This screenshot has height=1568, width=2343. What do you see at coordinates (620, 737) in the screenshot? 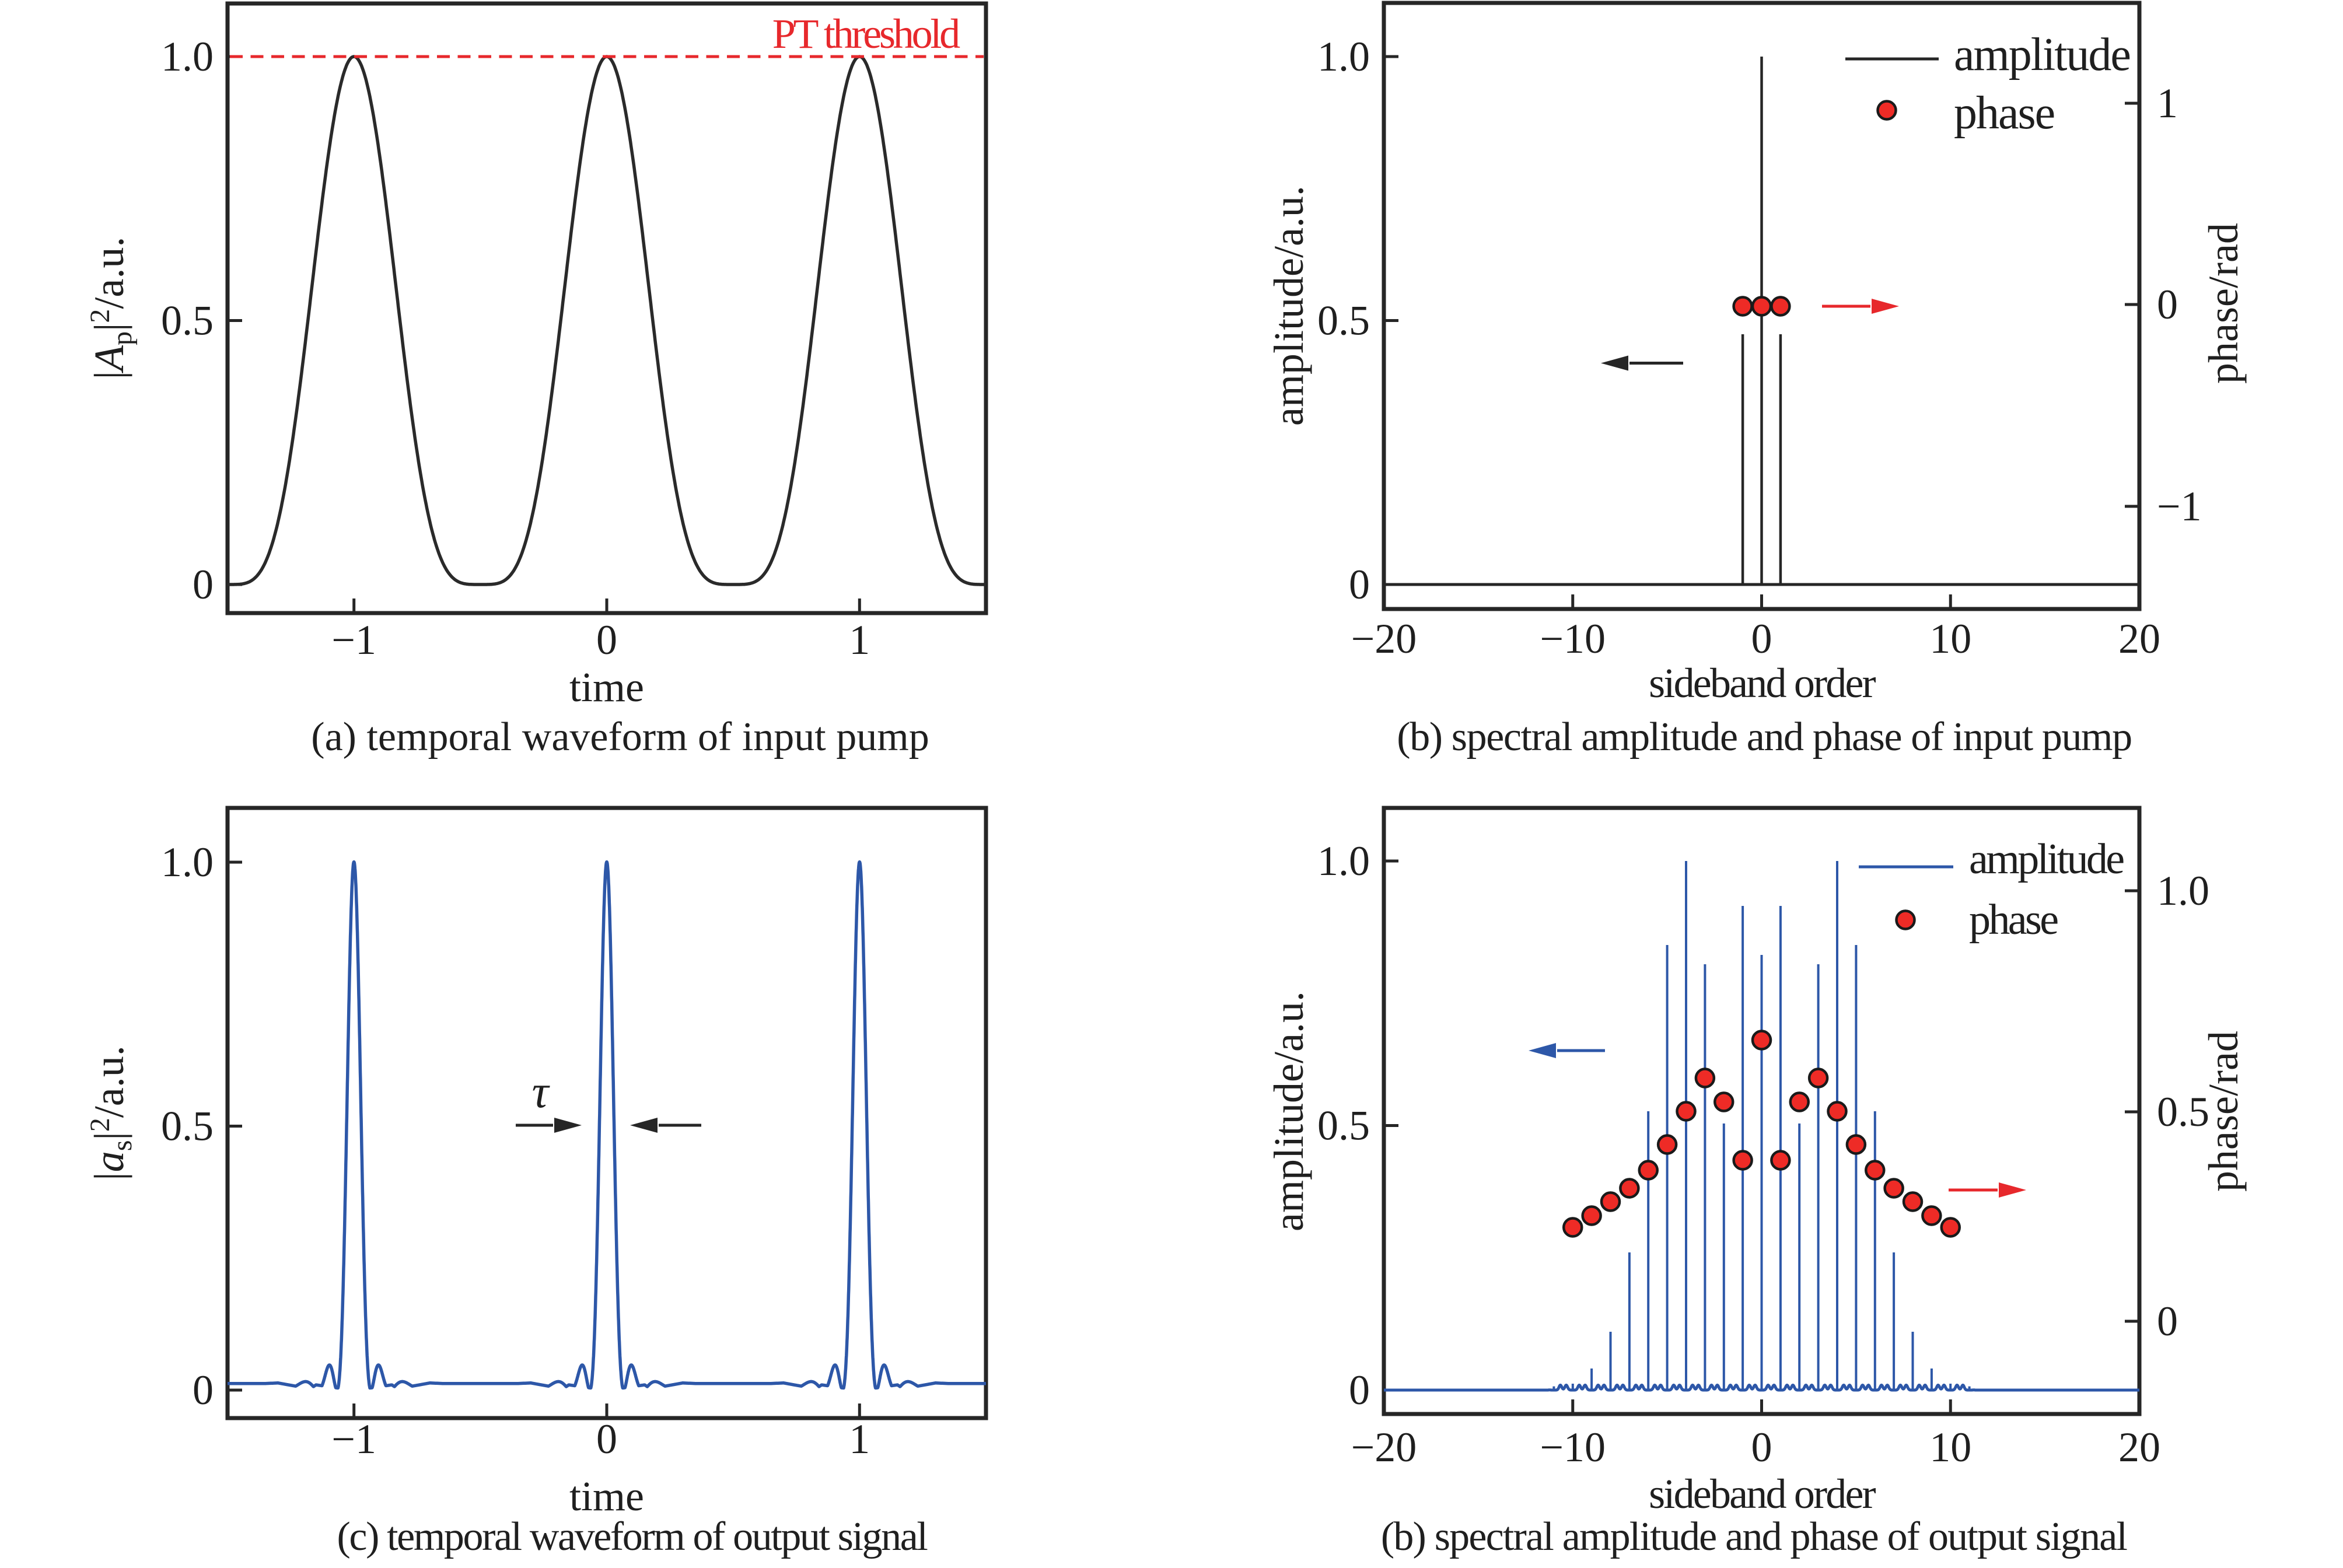
I see `svg-text:(a) temporal waveform of input: (a) temporal waveform of input pump` at bounding box center [620, 737].